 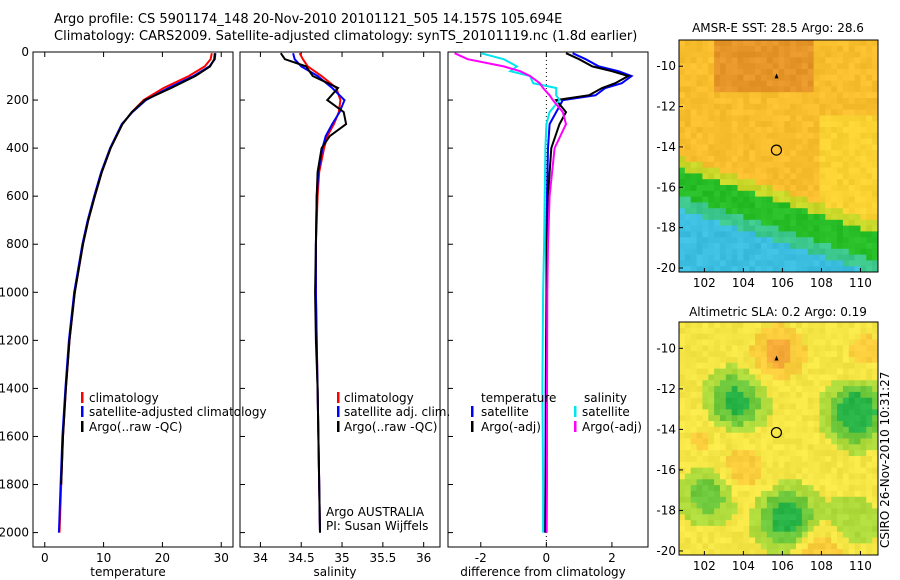 What do you see at coordinates (82, 411) in the screenshot?
I see `legend-swatch` at bounding box center [82, 411].